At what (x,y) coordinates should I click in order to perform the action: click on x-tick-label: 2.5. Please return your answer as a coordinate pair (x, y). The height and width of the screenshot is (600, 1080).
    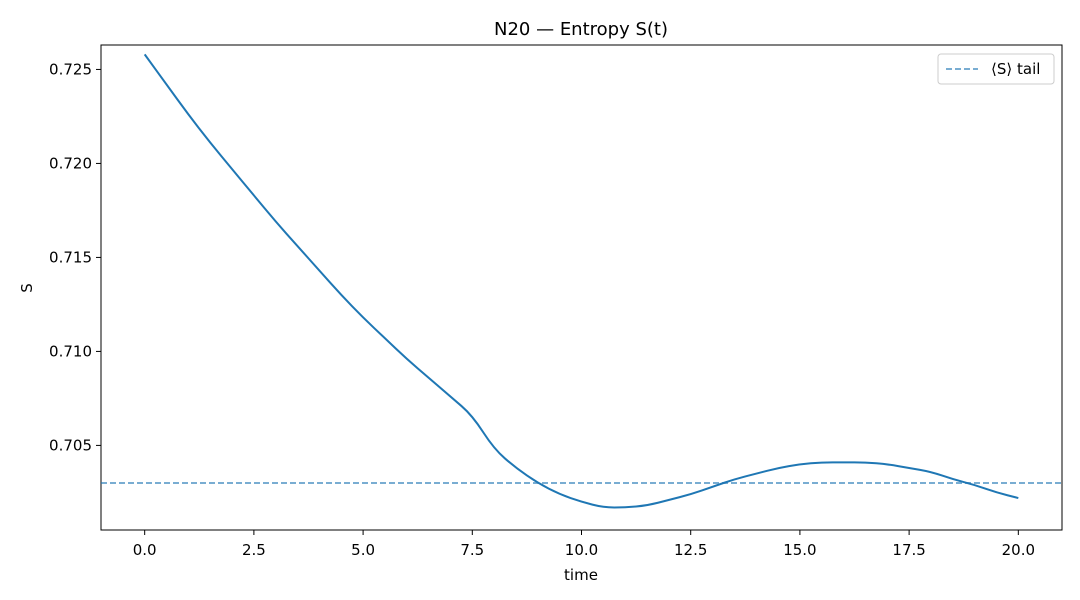
    Looking at the image, I should click on (254, 550).